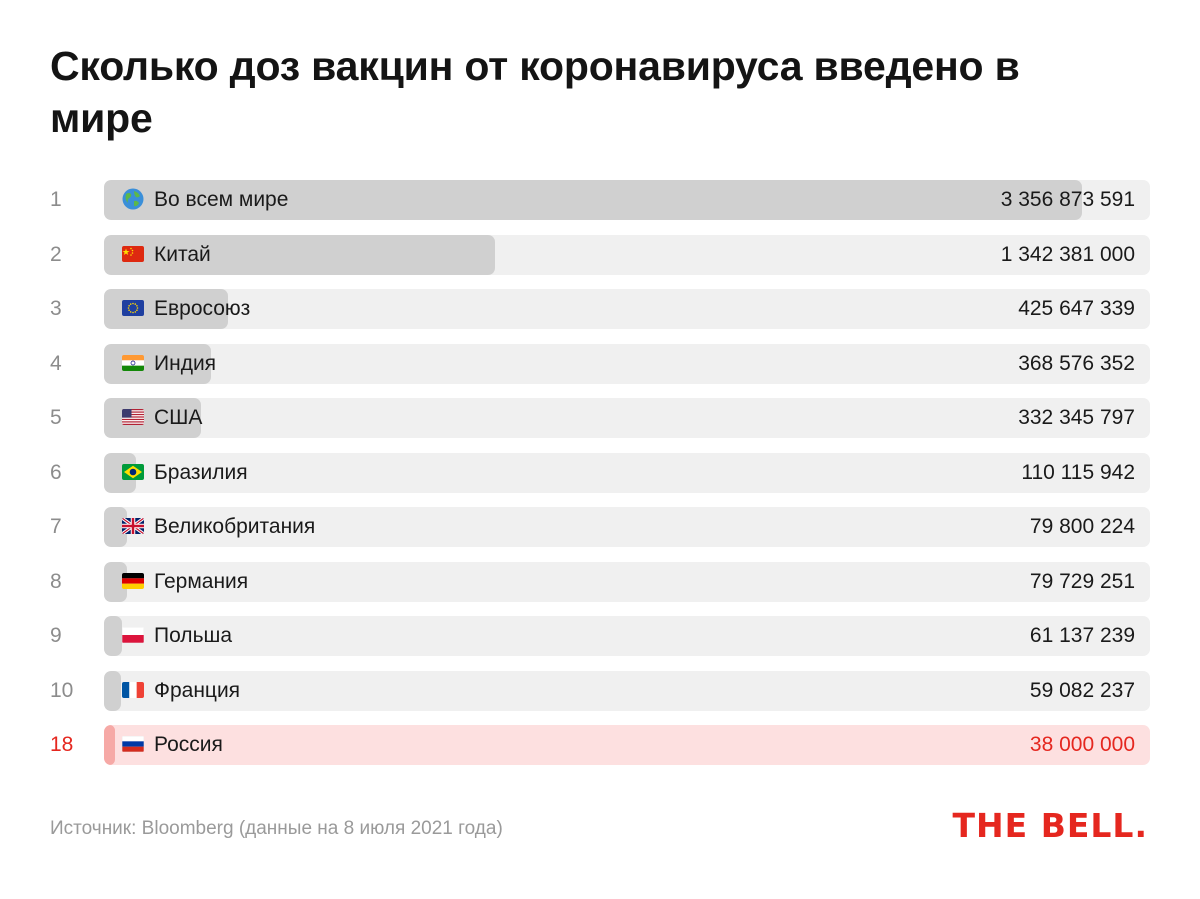 The height and width of the screenshot is (899, 1200). I want to click on flag-usa-icon, so click(133, 417).